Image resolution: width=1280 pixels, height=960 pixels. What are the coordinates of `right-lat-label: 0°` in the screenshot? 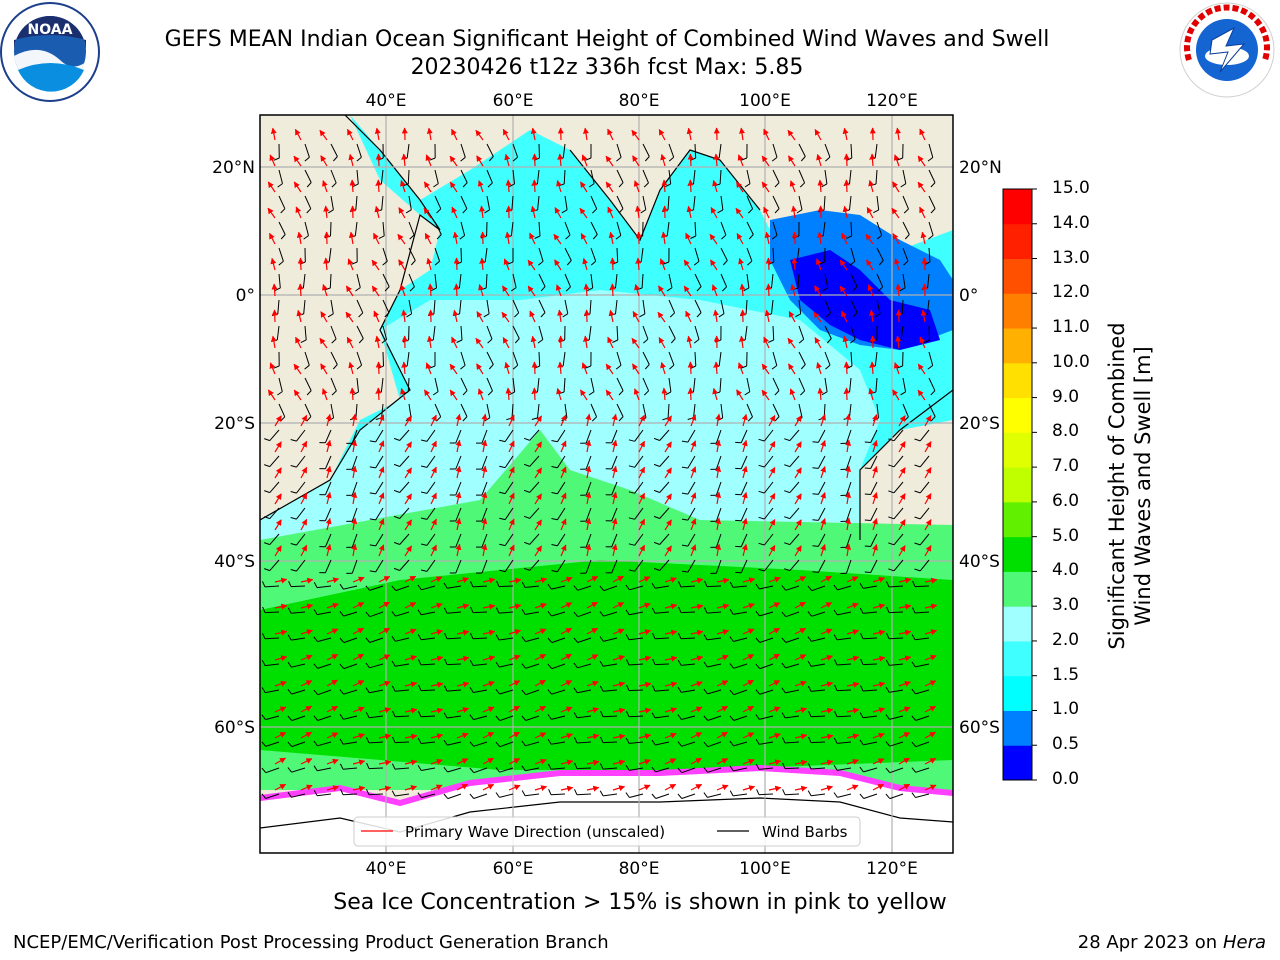 It's located at (968, 296).